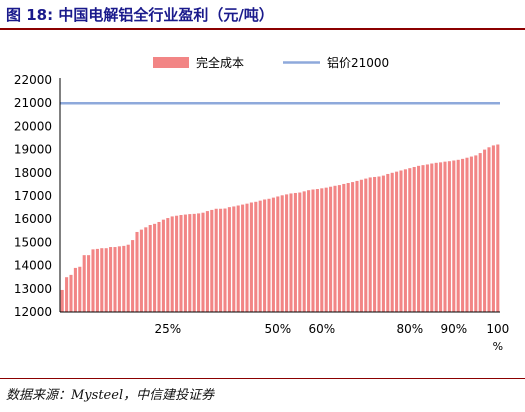  What do you see at coordinates (262, 29) in the screenshot?
I see `title-rule` at bounding box center [262, 29].